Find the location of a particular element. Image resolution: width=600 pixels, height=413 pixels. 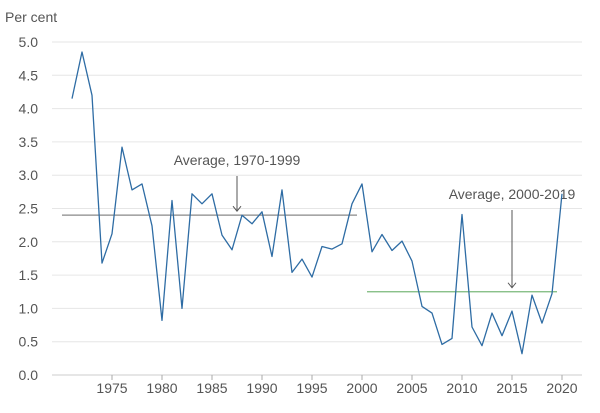

y-tick-label: 2.5 is located at coordinates (29, 209).